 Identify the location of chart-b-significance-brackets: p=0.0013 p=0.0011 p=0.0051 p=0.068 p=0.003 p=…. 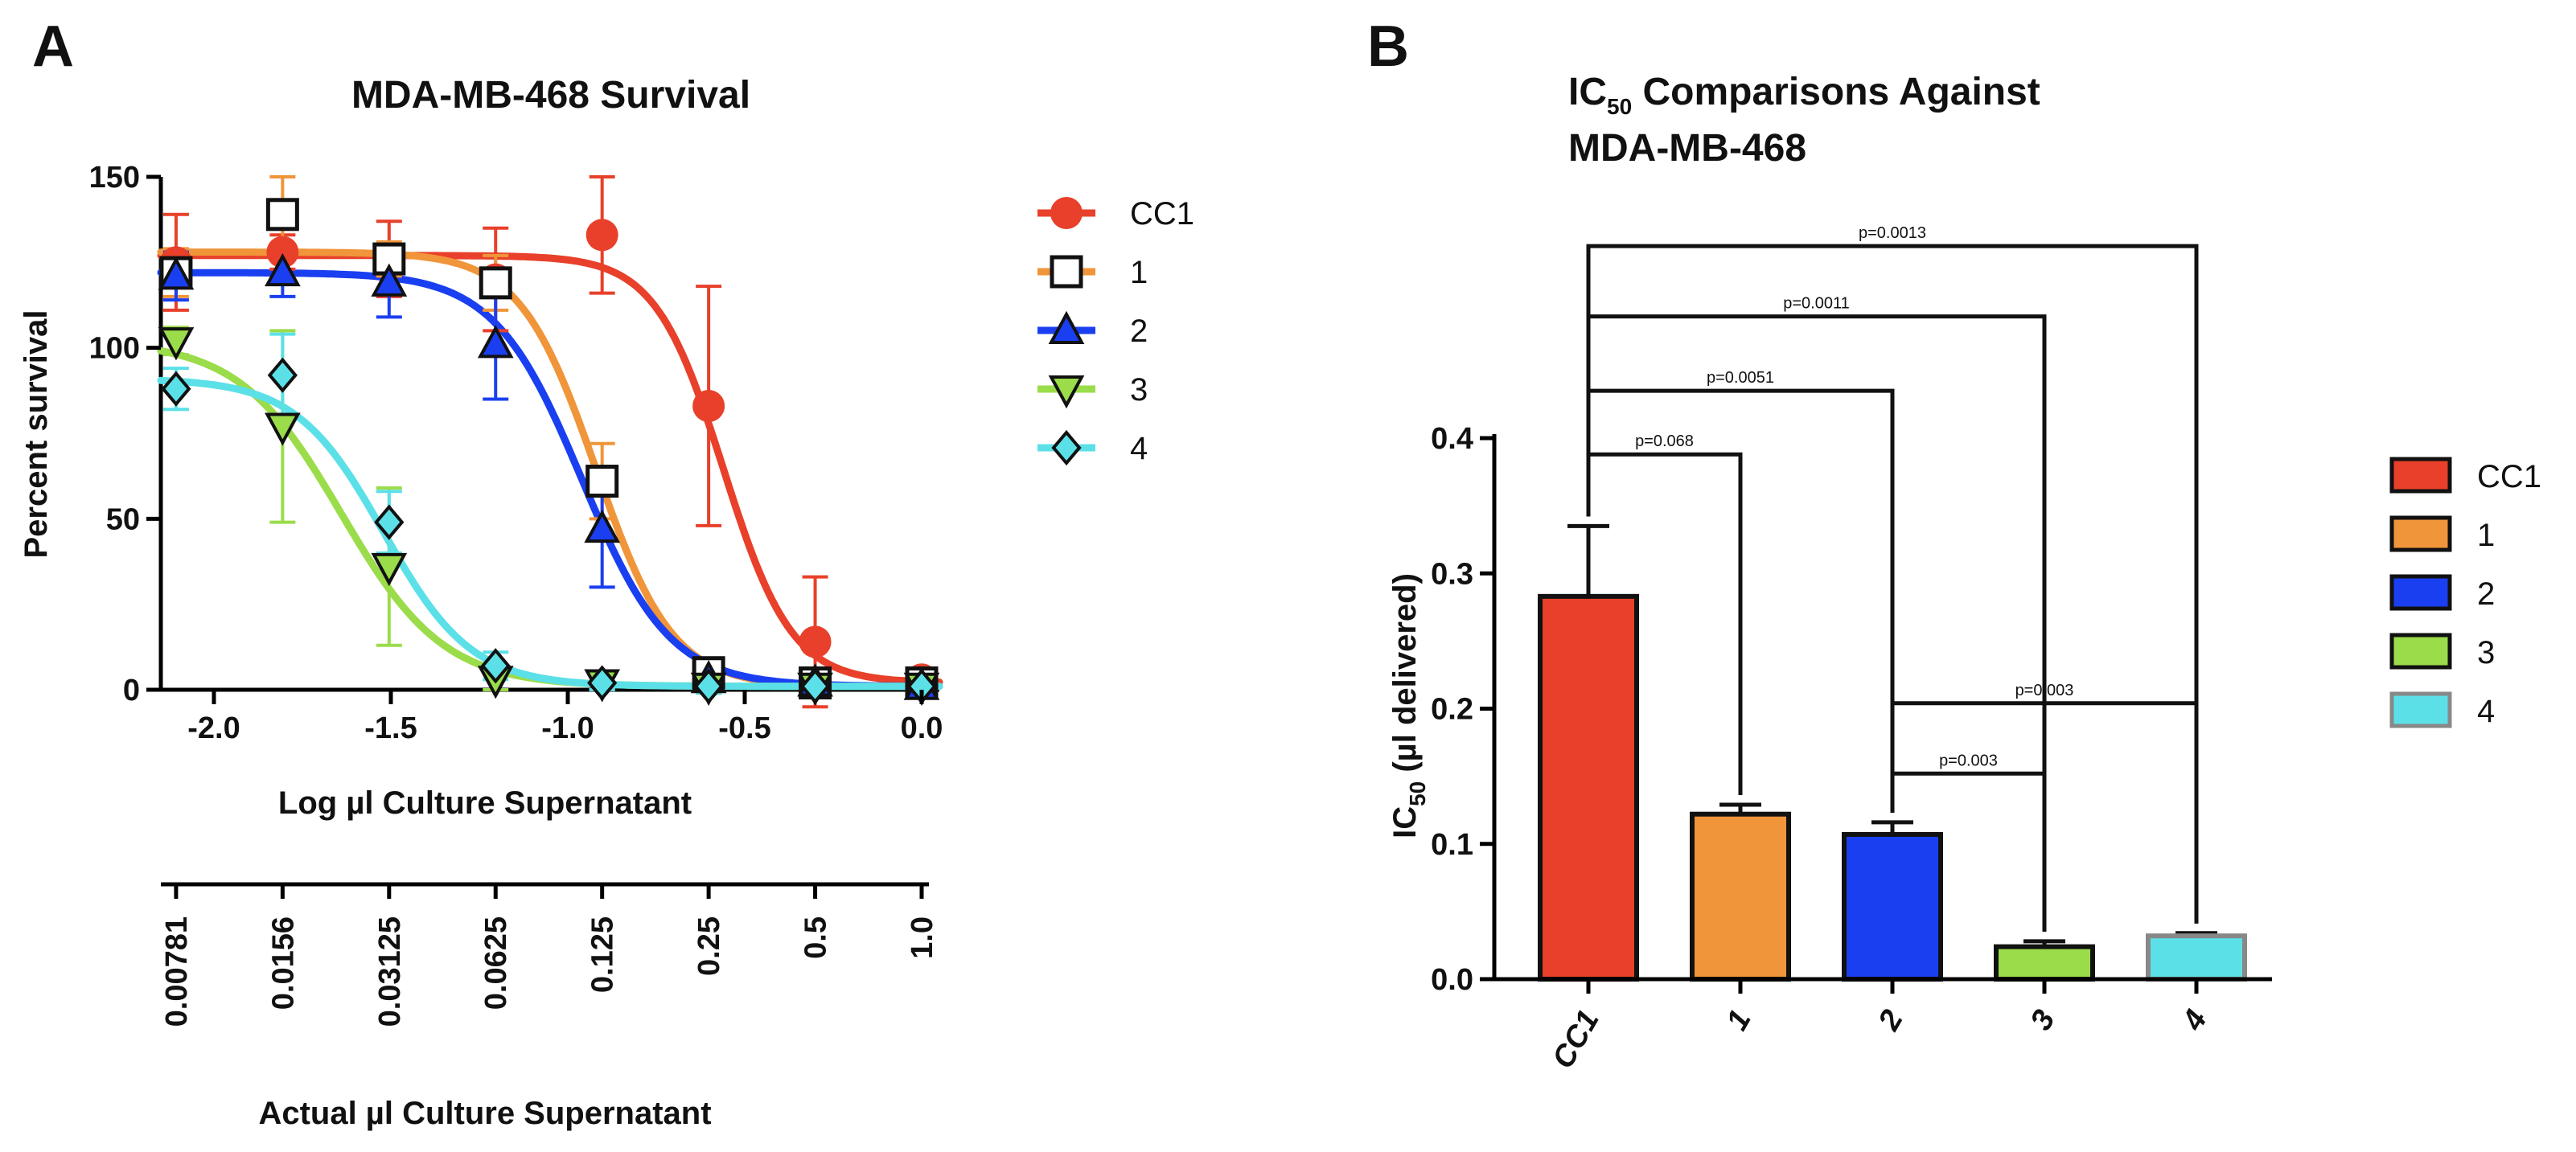
(1892, 578).